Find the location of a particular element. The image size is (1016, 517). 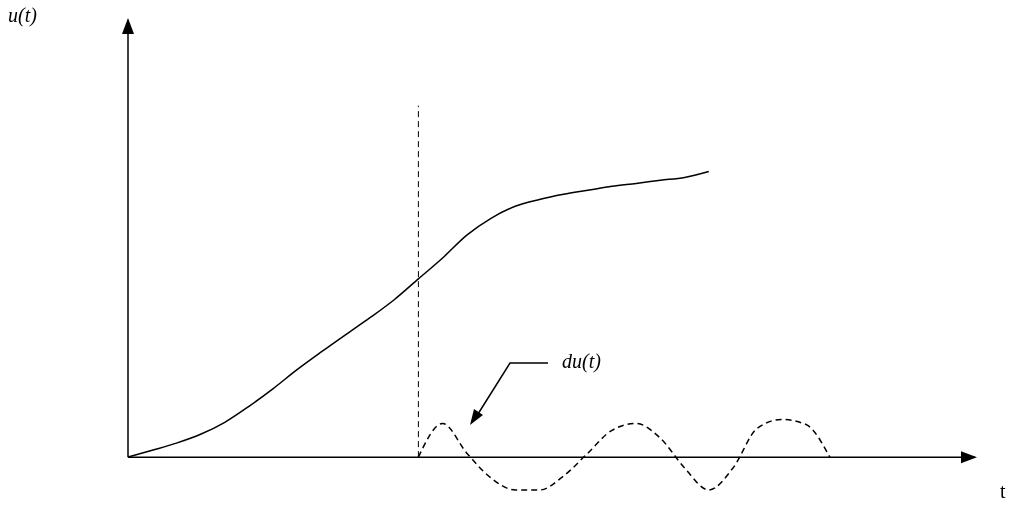

text: u(t) is located at coordinates (22, 15).